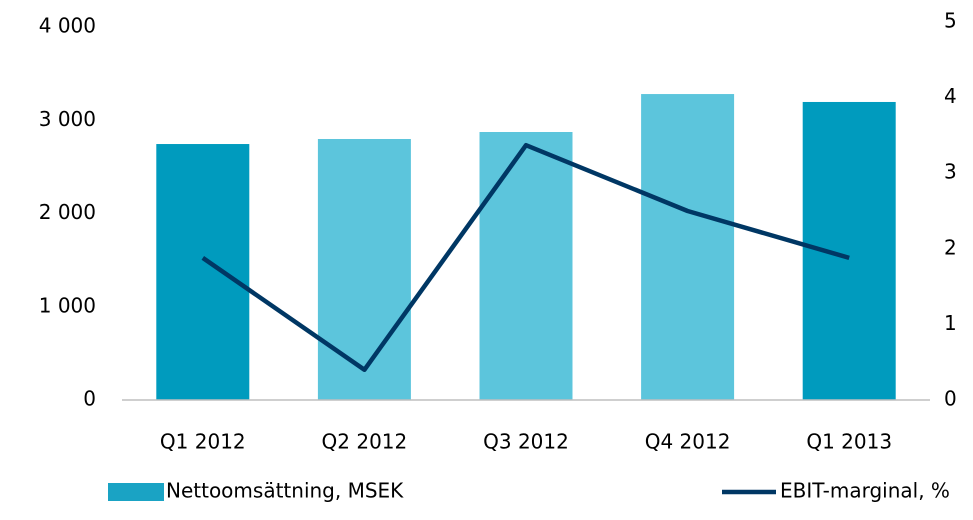 The height and width of the screenshot is (520, 973). Describe the element at coordinates (950, 172) in the screenshot. I see `y2-tick-label: 3` at that location.